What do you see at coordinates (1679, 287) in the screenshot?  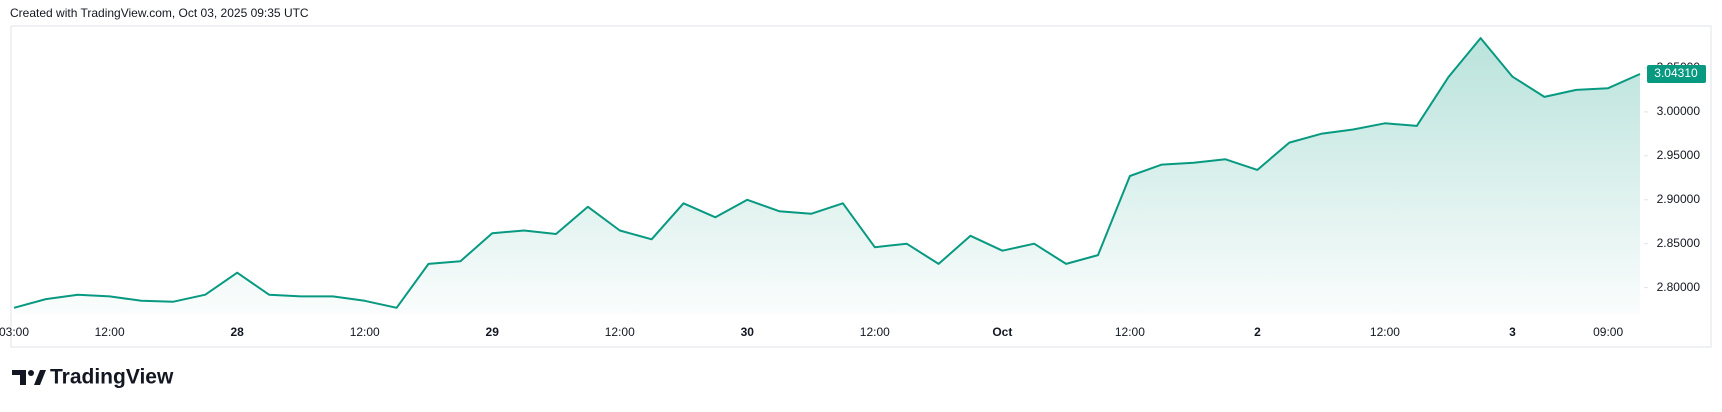 I see `y-tick-label: 2.80000` at bounding box center [1679, 287].